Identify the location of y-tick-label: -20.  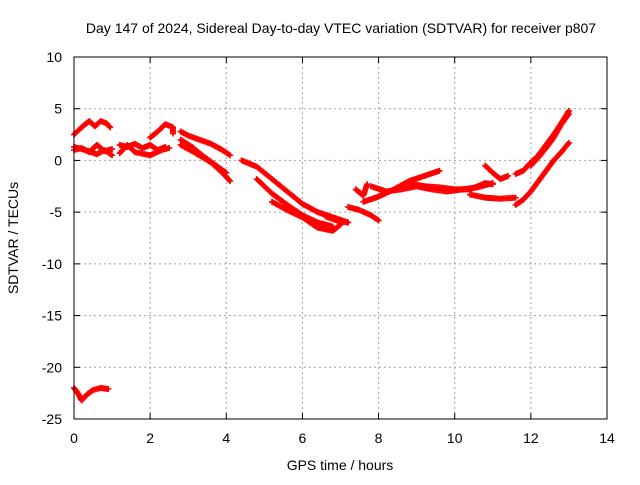
(52, 367).